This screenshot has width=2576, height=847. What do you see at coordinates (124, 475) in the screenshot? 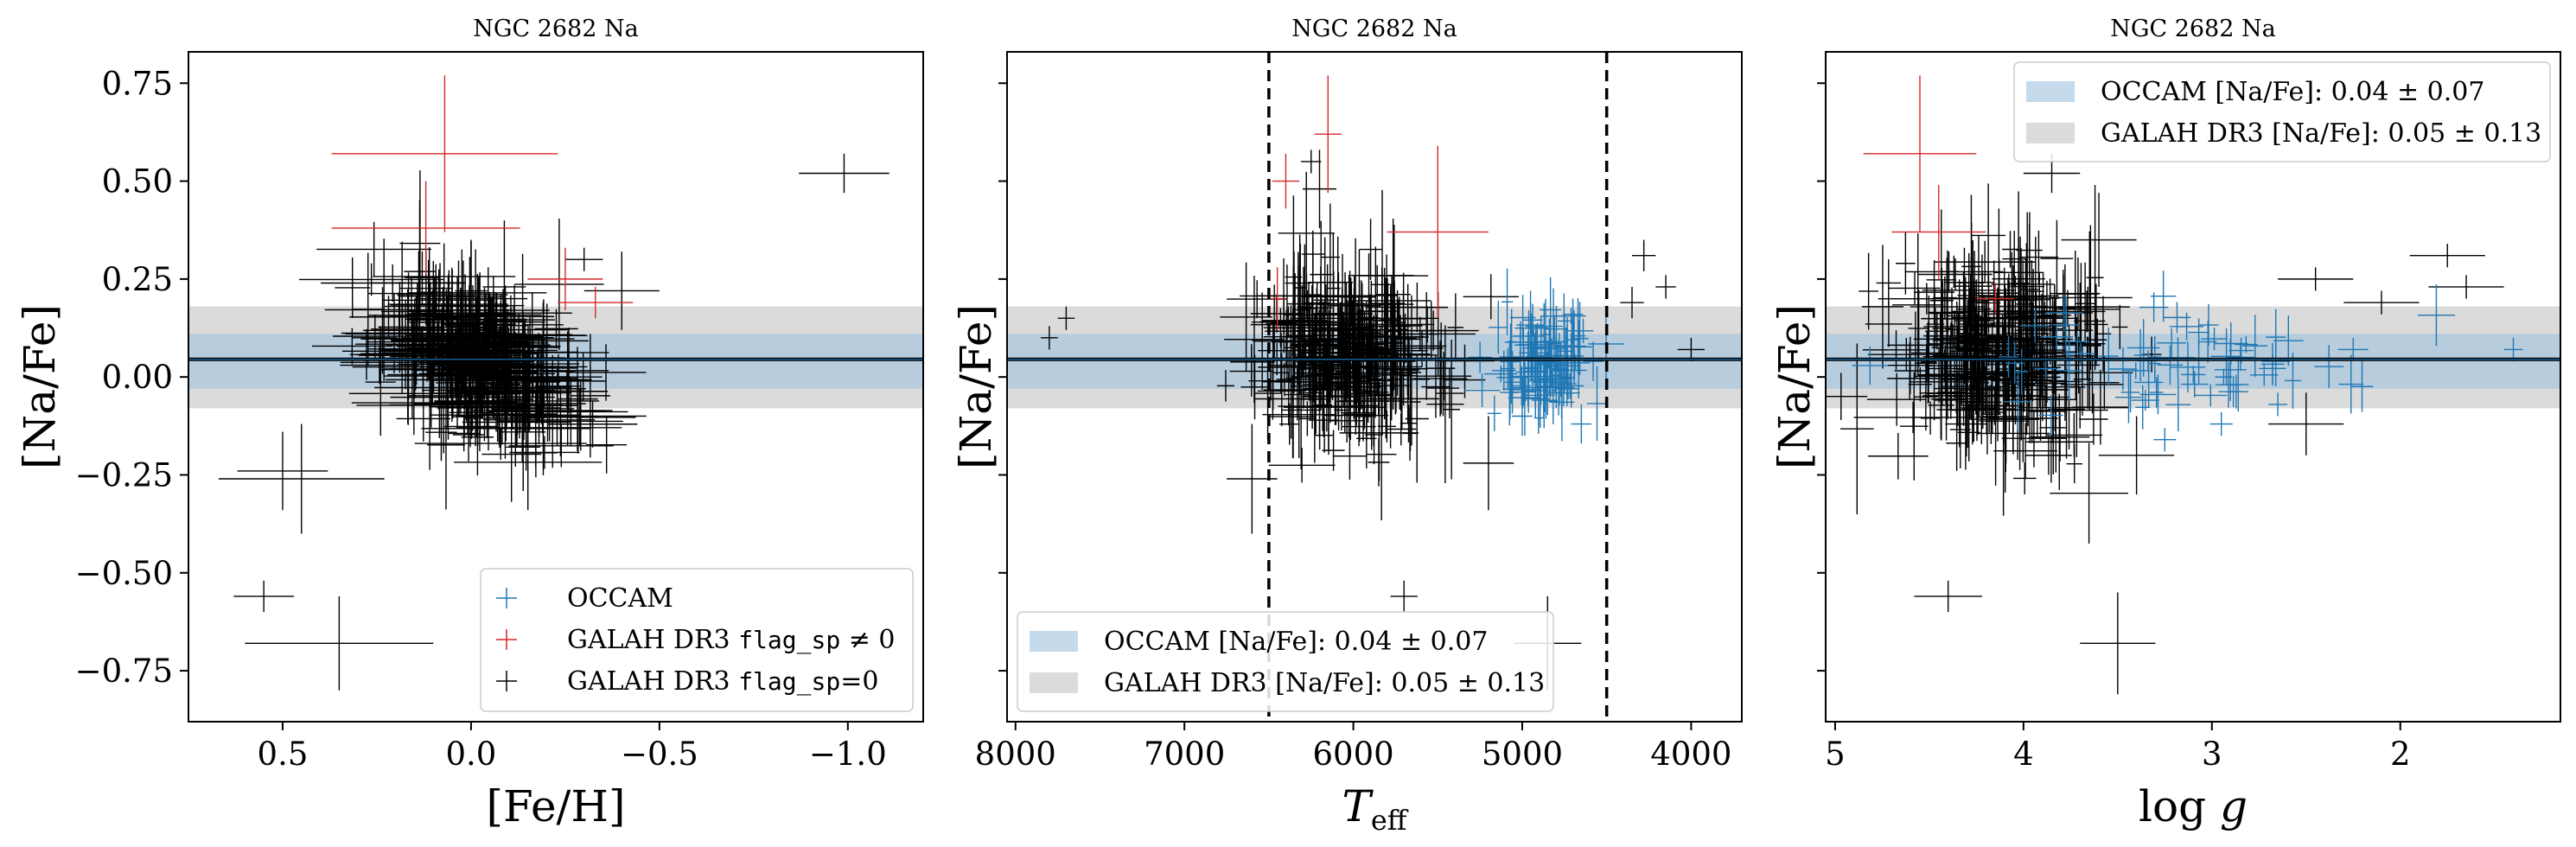
I see `y-tick-label: −0.25` at bounding box center [124, 475].